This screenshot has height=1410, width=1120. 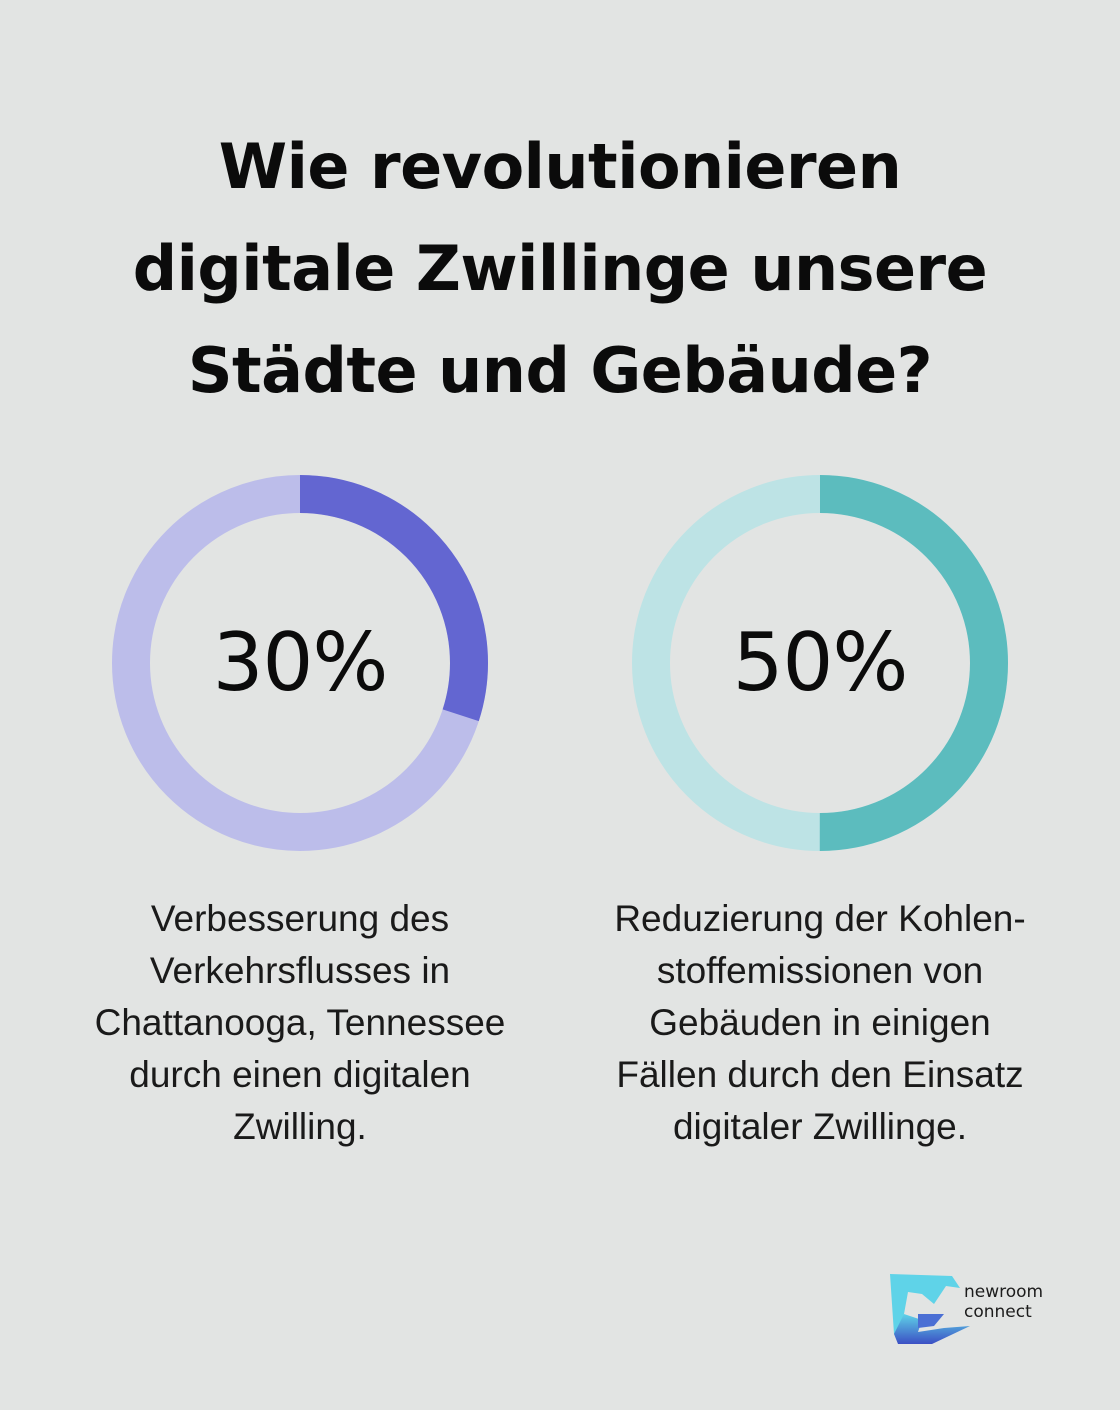 I want to click on title-line: Städte und Gebäude?, so click(x=560, y=370).